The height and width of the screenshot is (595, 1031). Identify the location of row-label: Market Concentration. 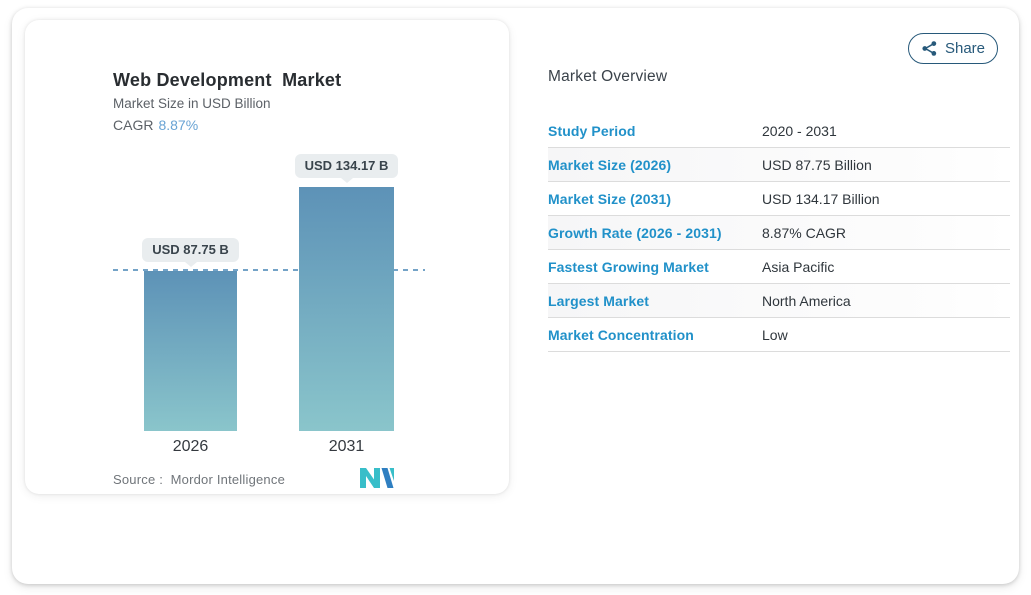
(621, 334).